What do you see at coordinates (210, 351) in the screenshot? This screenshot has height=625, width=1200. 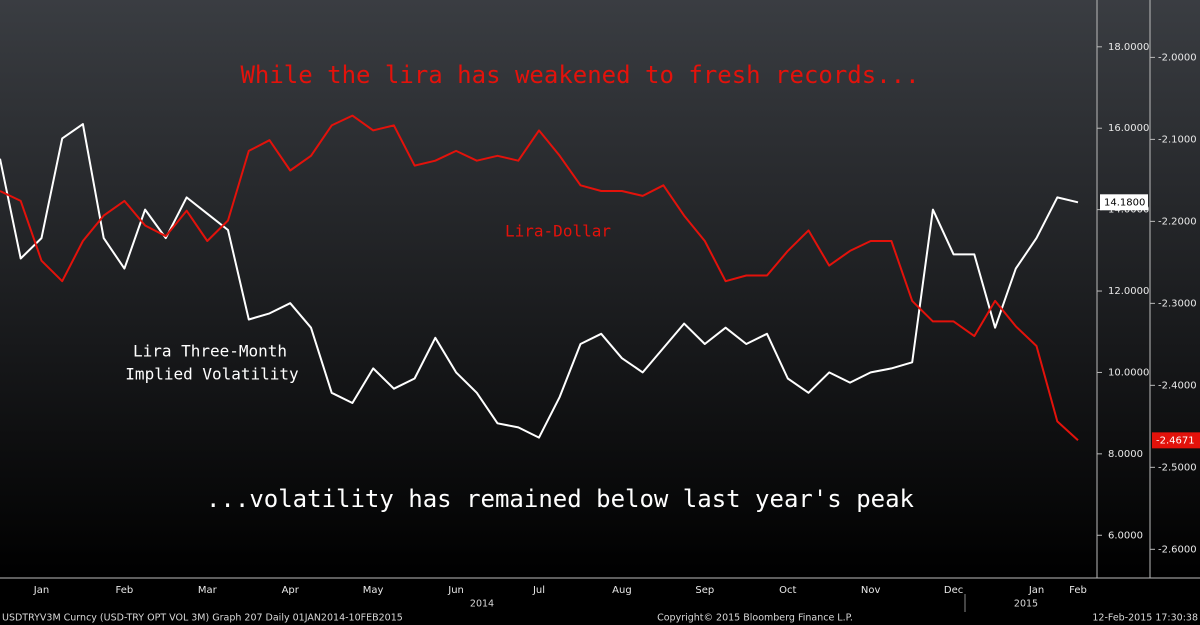 I see `series-label: Lira Three-Month` at bounding box center [210, 351].